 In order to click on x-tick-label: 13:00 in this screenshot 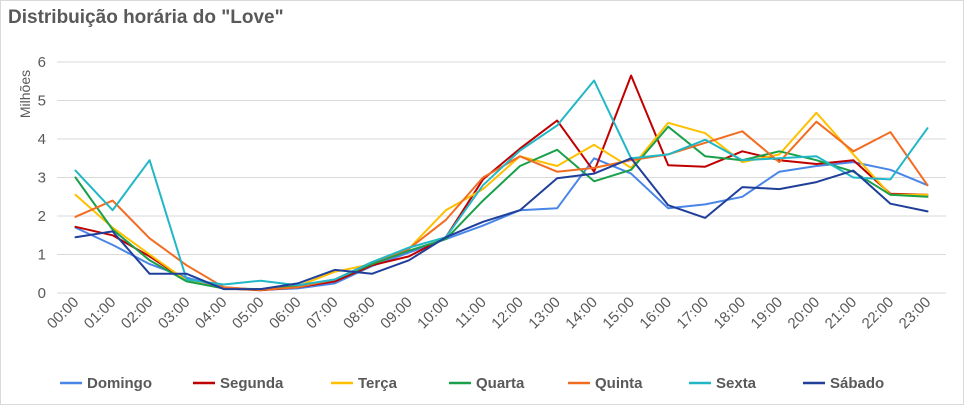, I will do `click(544, 313)`.